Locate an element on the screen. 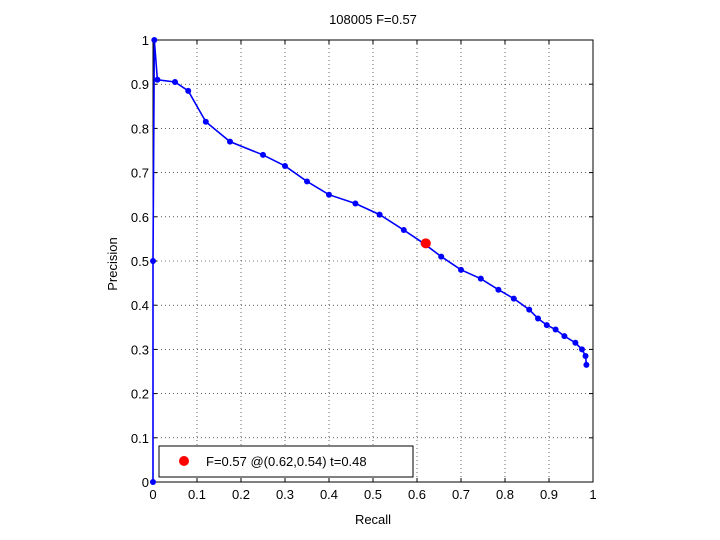  y-tick-label: 0.7 is located at coordinates (140, 173).